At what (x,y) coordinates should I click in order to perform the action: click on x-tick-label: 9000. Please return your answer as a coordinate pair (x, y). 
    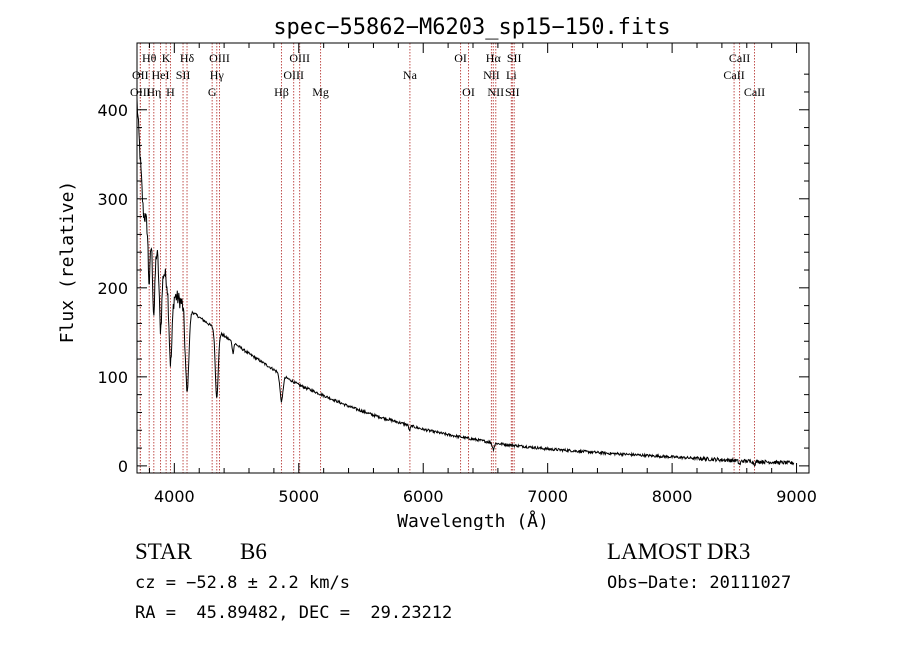
    Looking at the image, I should click on (796, 496).